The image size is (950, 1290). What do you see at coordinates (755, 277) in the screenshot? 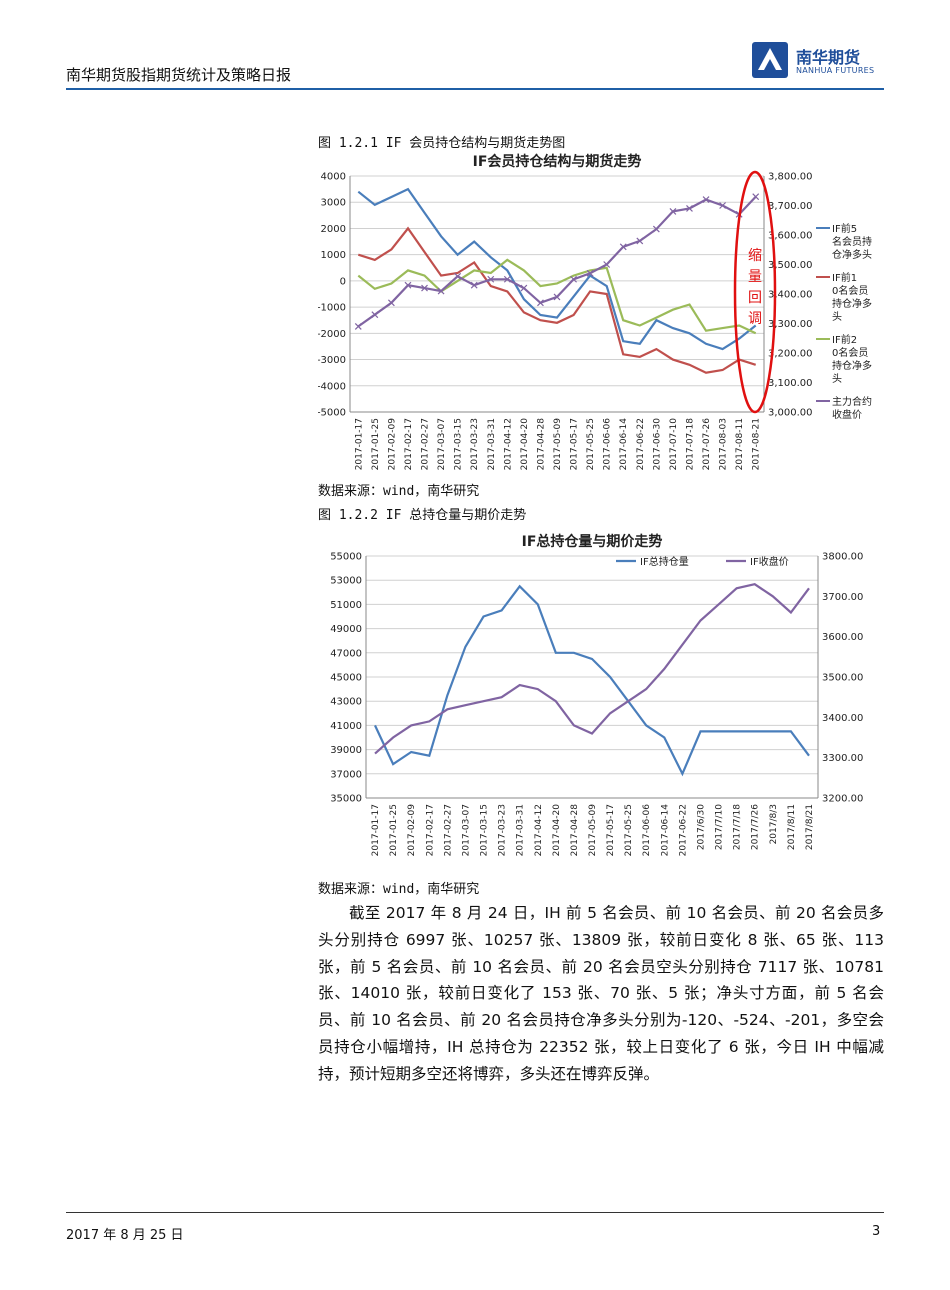
I see `annotation-char: 量` at bounding box center [755, 277].